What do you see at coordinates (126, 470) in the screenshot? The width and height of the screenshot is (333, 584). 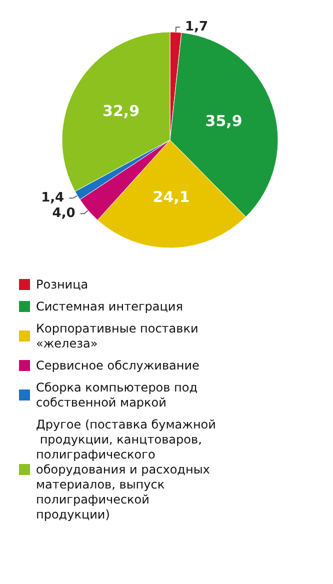 I see `legend-label: Другое (поставка бумажной продукции, канцтоваров, полиграфического оборудования и расходных материалов, выпуск полиграфической продукции)` at bounding box center [126, 470].